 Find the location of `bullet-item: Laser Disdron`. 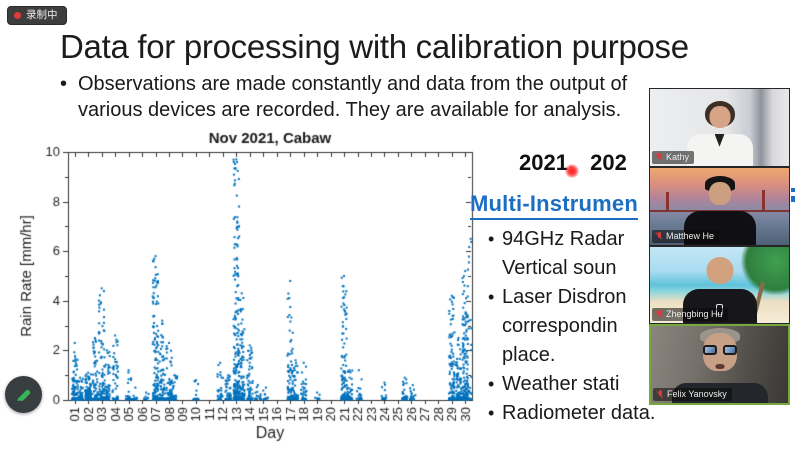

bullet-item: Laser Disdron is located at coordinates (643, 297).